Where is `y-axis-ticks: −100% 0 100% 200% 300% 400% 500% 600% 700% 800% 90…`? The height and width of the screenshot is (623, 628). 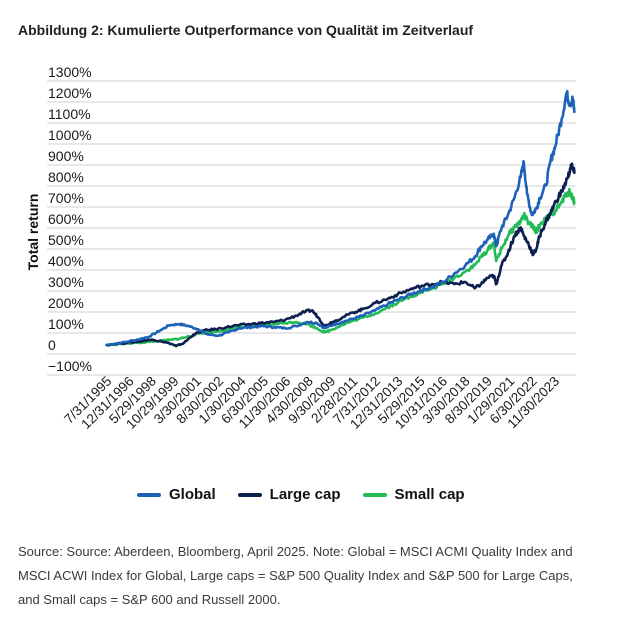
y-axis-ticks: −100% 0 100% 200% 300% 400% 500% 600% 700% 800% 90… is located at coordinates (70, 219).